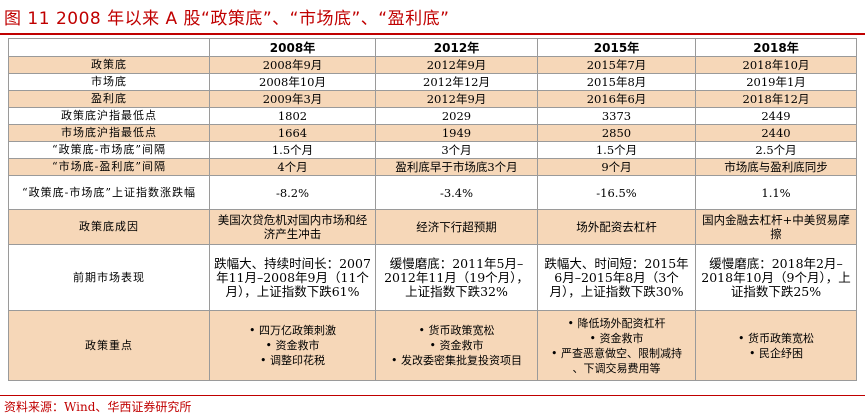 This screenshot has width=865, height=419. I want to click on table-cell: 缓慢磨底：2018年2月–2018年10月（9个月），上证指数下跌25%, so click(776, 277).